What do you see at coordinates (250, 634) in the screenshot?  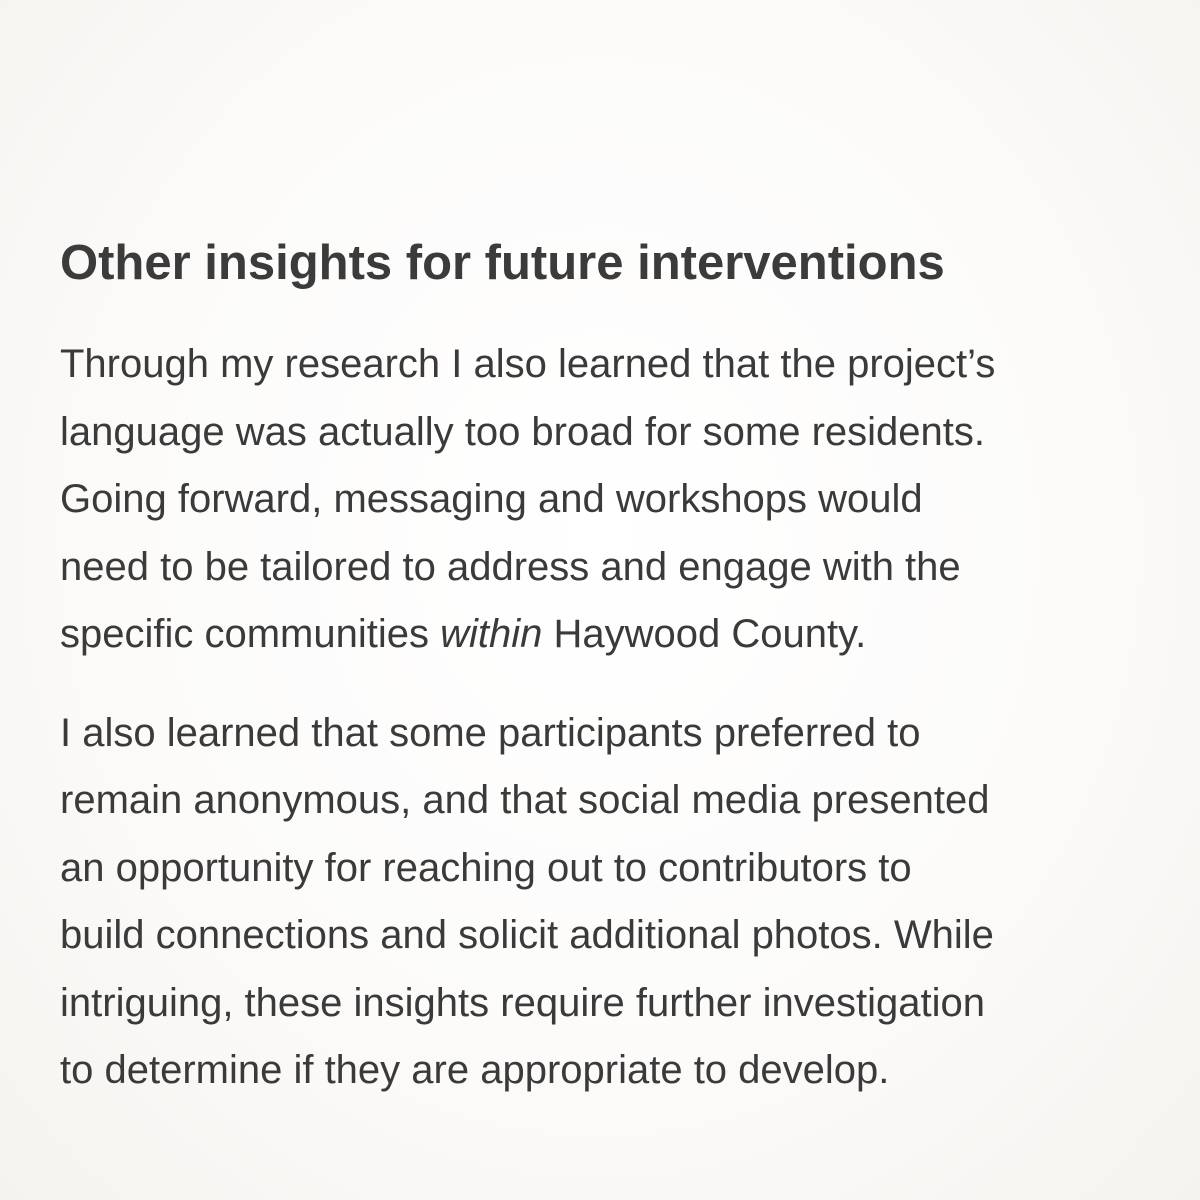 I see `text-segment: specific communities` at bounding box center [250, 634].